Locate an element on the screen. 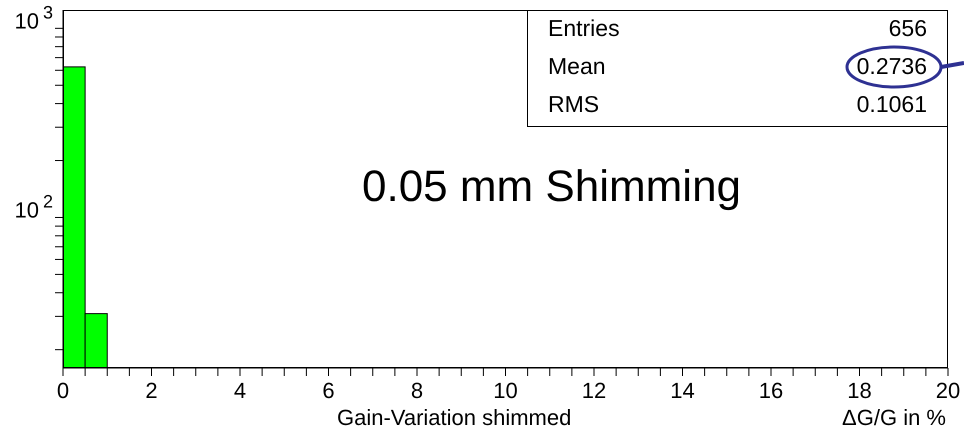 This screenshot has width=964, height=437. annotation: Entries is located at coordinates (584, 28).